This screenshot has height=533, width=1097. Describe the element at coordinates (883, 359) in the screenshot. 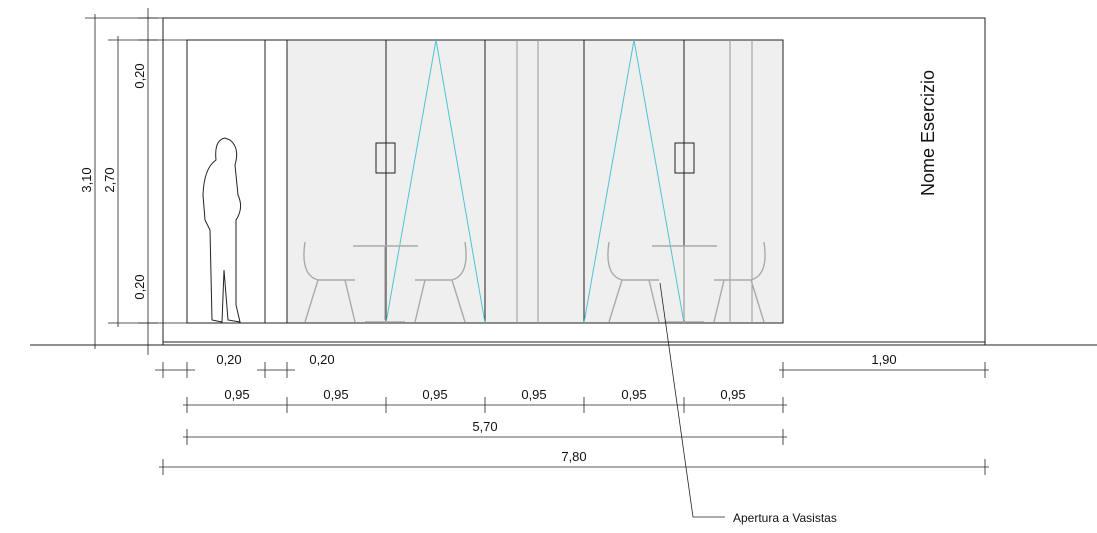

I see `dimension-label: 1,90` at that location.